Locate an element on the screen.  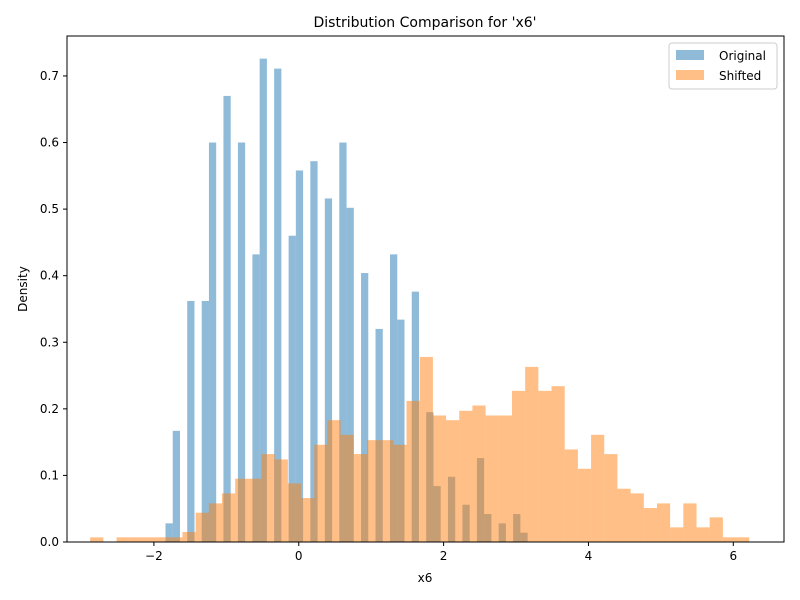
y-tick-label: 0.0 is located at coordinates (49, 542).